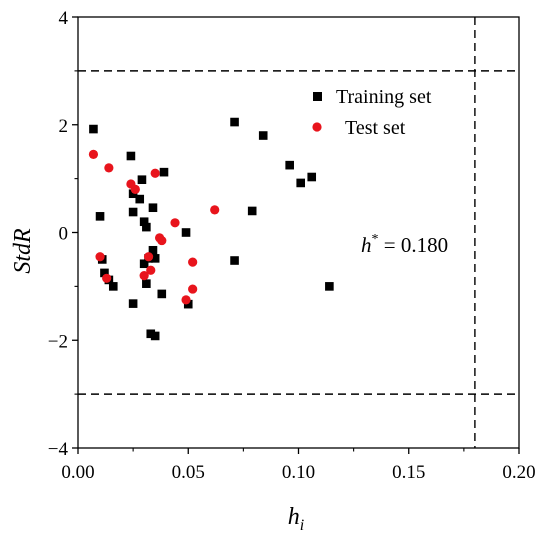 Image resolution: width=550 pixels, height=550 pixels. Describe the element at coordinates (408, 472) in the screenshot. I see `x-tick-label: 0.15` at that location.